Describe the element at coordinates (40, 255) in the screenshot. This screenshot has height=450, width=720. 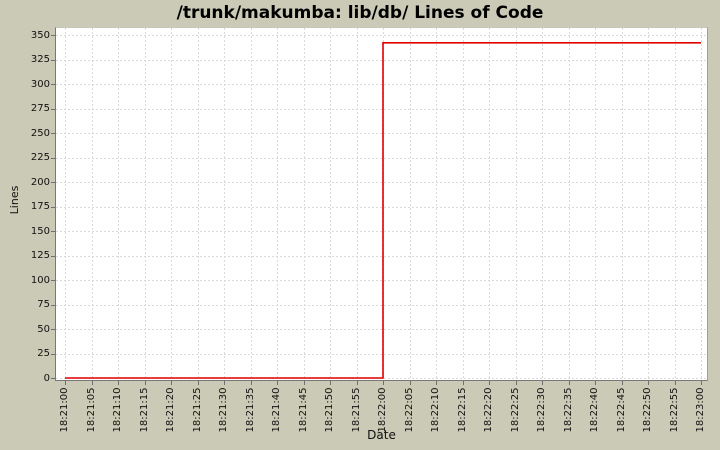
I see `y-tick-label: 125` at that location.